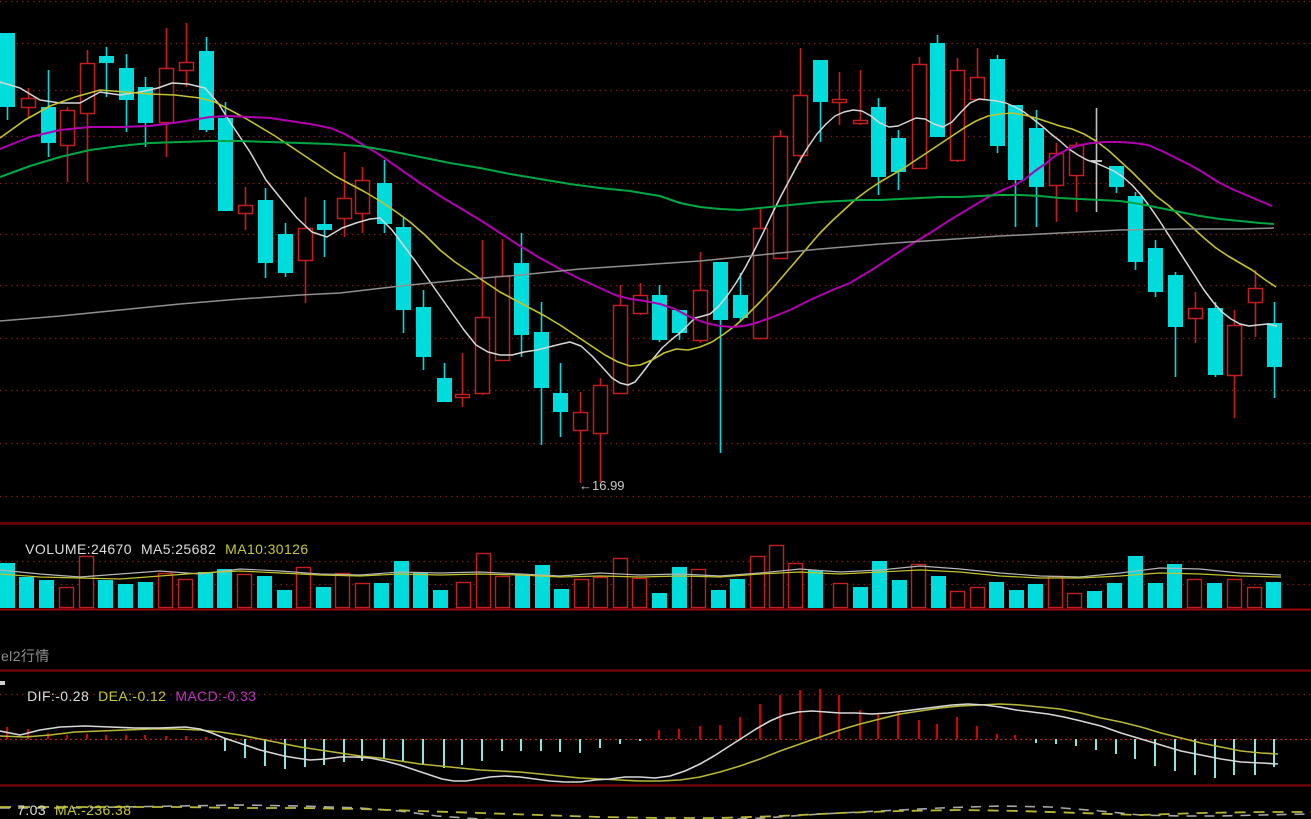 This screenshot has height=819, width=1311. I want to click on bottom-value: 7.03, so click(32, 810).